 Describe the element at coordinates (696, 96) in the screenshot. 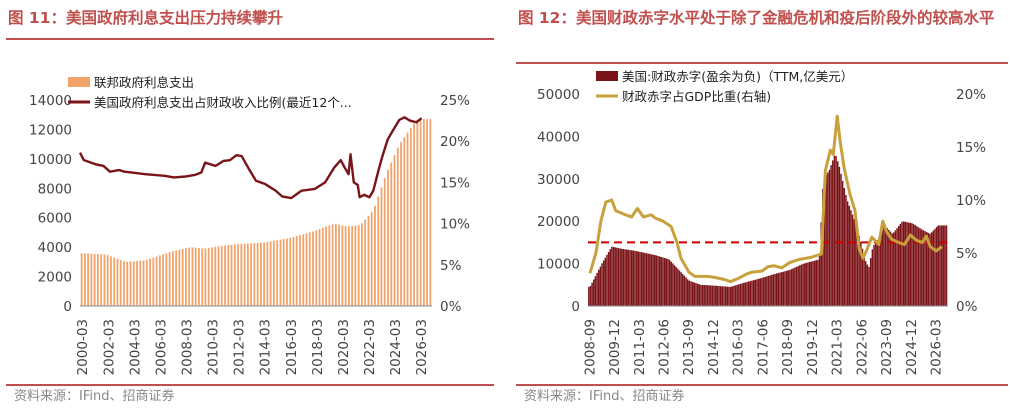

I see `legend-label: 财政赤字占GDP比重(右轴)` at that location.